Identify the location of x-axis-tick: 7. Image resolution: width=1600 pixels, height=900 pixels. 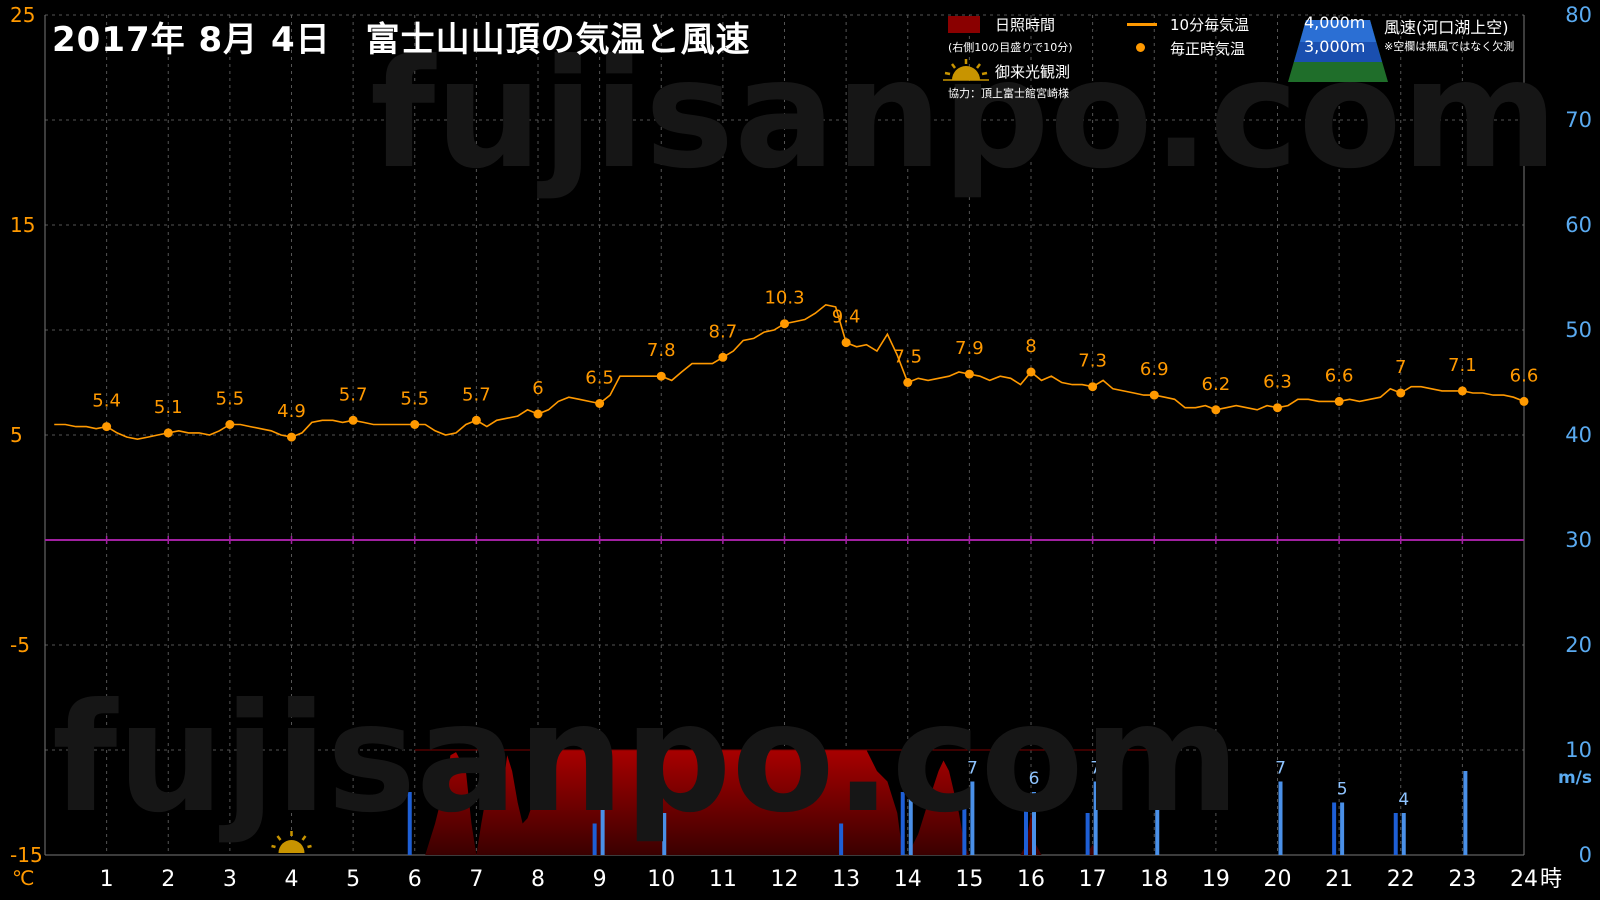
(476, 879).